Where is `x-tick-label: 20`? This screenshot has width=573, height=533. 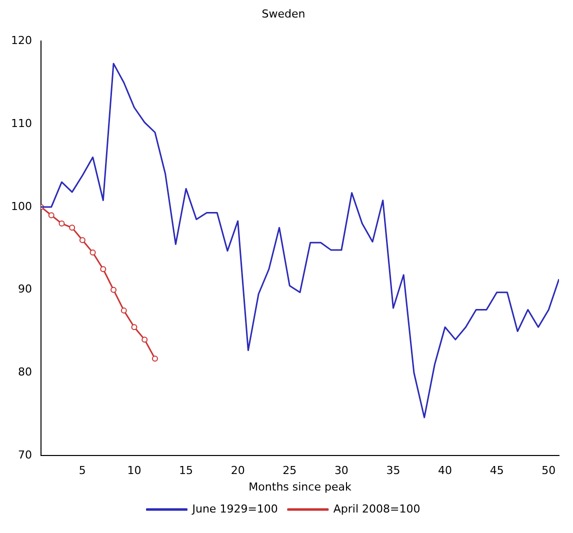 x-tick-label: 20 is located at coordinates (237, 471).